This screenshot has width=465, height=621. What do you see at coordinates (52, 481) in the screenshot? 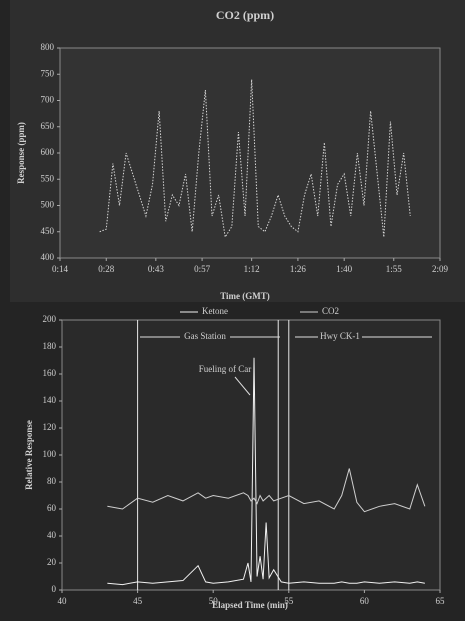
I see `y-tick-label: 80` at bounding box center [52, 481].